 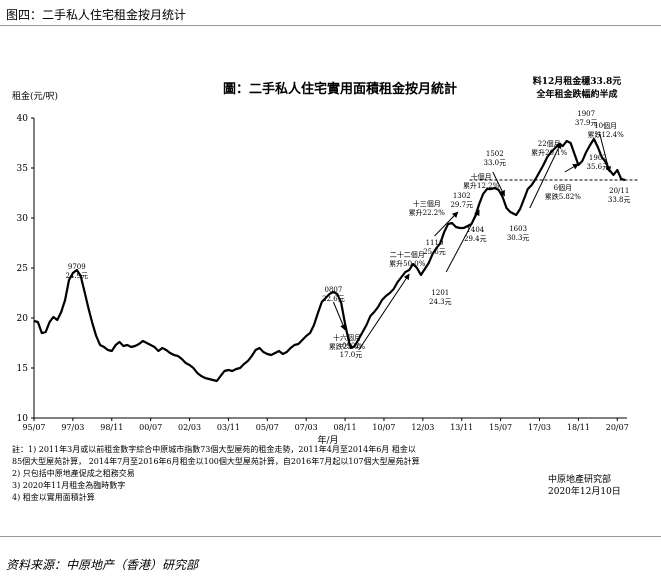 What do you see at coordinates (53, 497) in the screenshot?
I see `footnote-line: 4) 租金以實用面積計算` at bounding box center [53, 497].